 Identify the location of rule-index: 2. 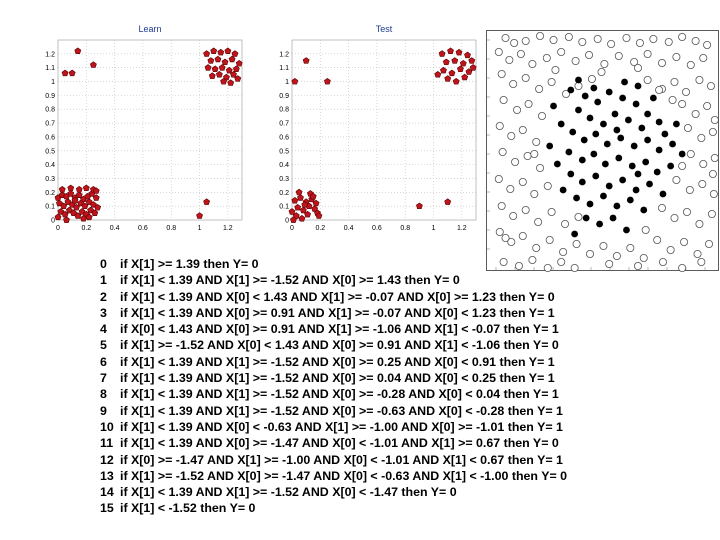
(103, 296).